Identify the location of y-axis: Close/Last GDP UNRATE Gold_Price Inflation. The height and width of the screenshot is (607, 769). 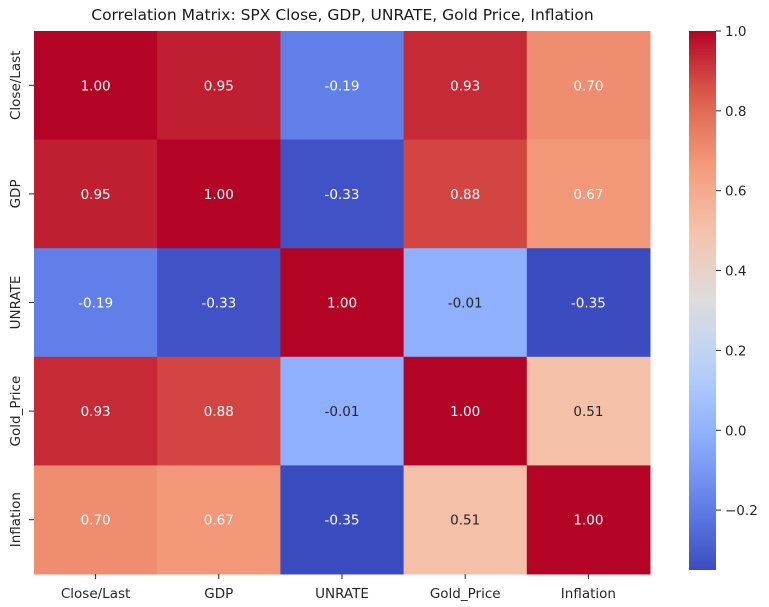
(21, 299).